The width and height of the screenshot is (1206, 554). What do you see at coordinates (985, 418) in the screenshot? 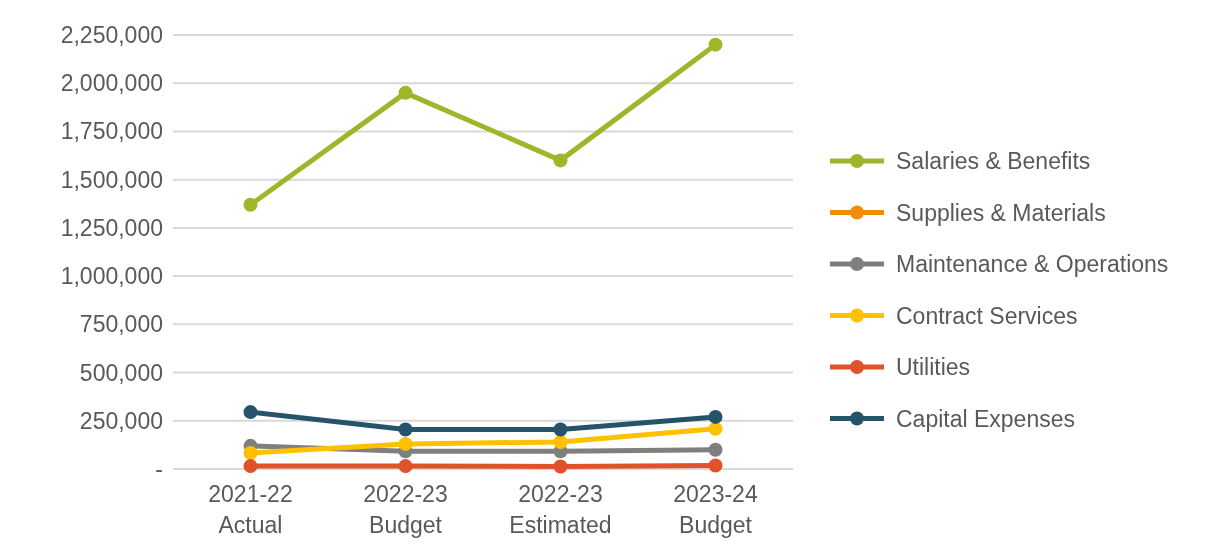
I see `legend-label: Capital Expenses` at bounding box center [985, 418].